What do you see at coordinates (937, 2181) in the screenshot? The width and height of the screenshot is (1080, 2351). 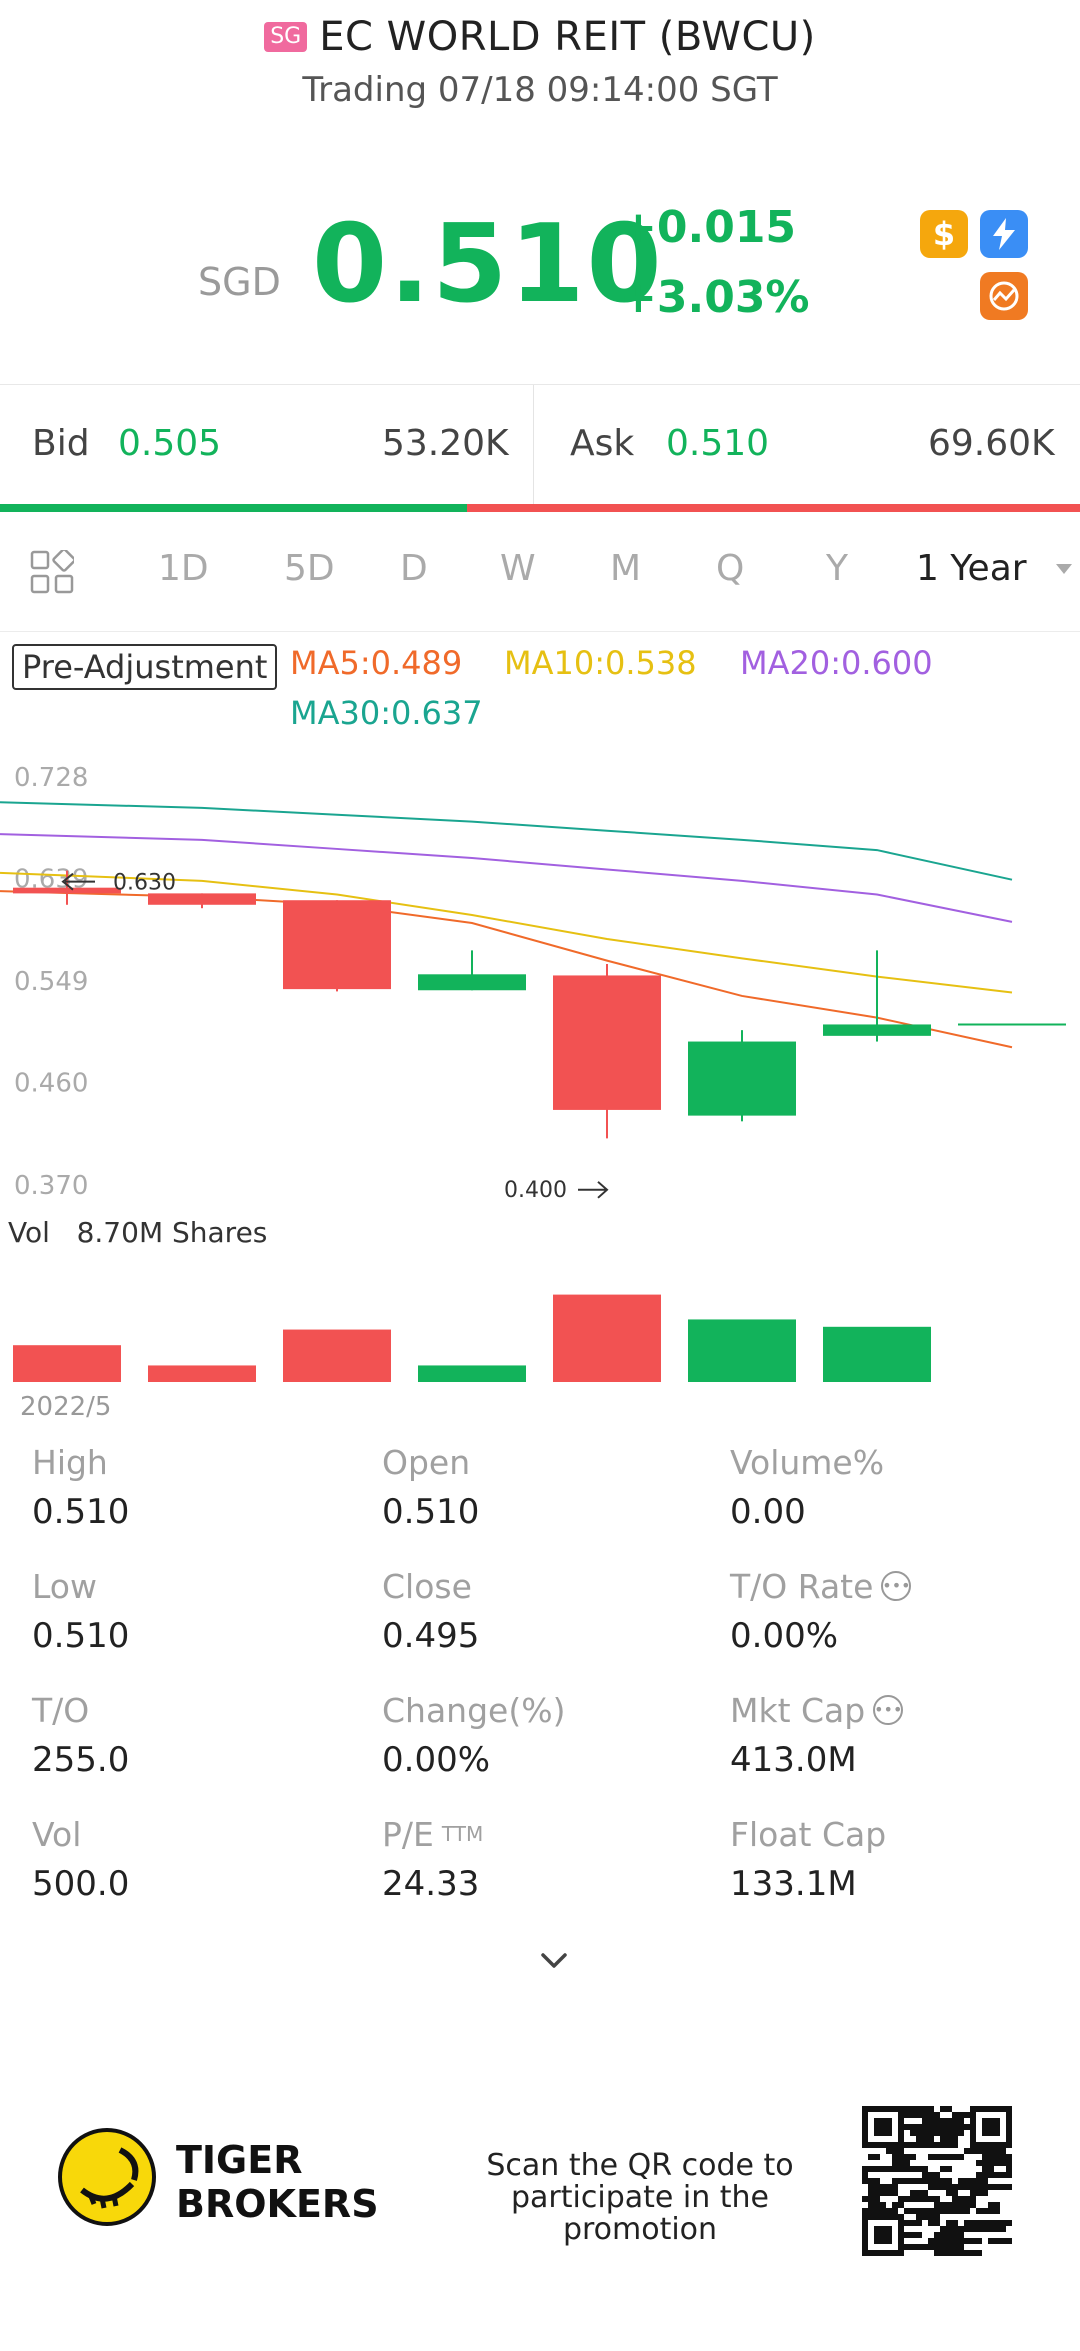 I see `qr-code` at bounding box center [937, 2181].